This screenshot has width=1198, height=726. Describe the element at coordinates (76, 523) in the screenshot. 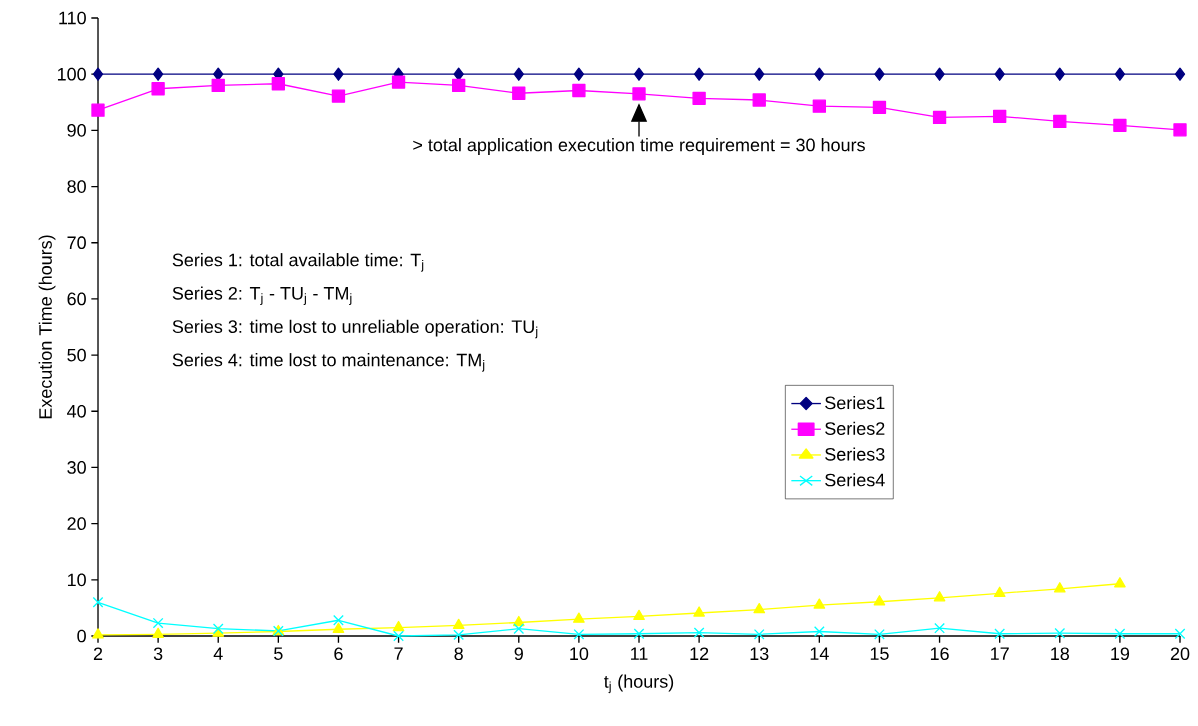

I see `y-tick-label: 20` at that location.